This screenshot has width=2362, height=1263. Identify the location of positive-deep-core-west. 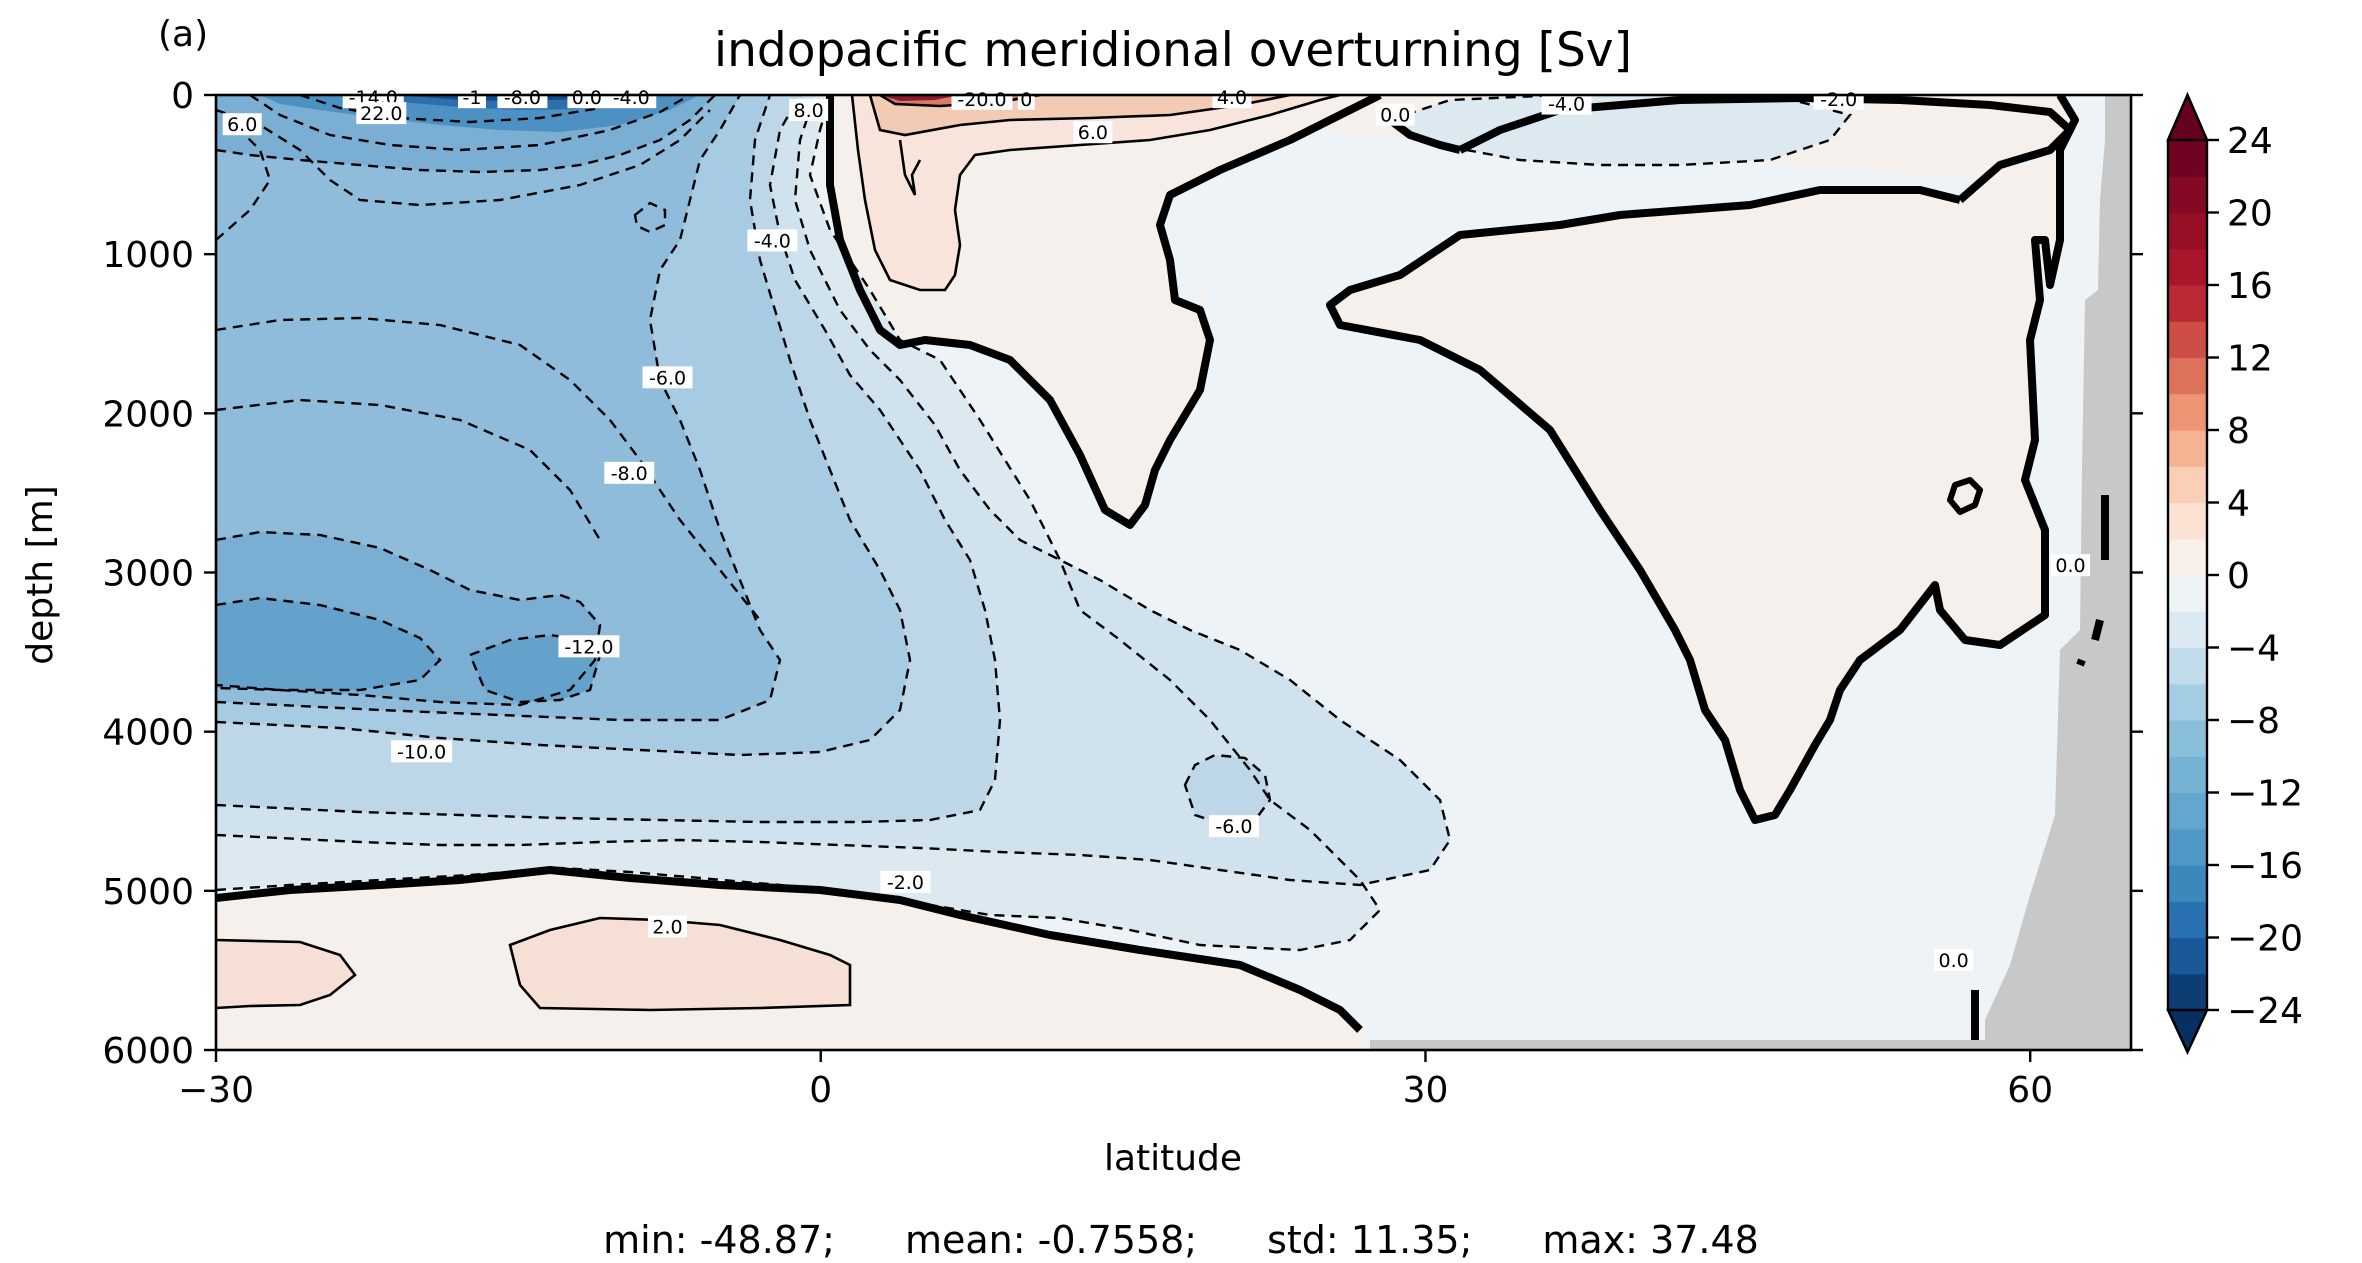
(285, 974).